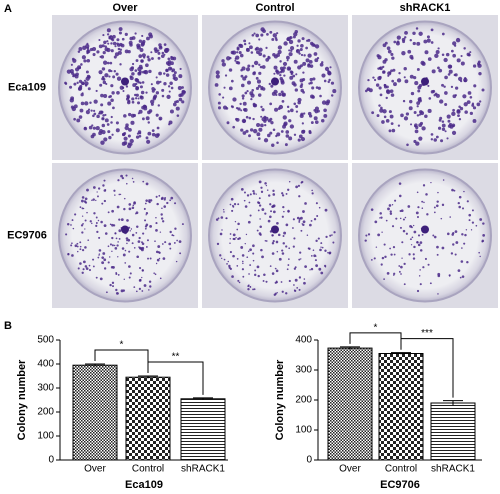 The height and width of the screenshot is (494, 500). Describe the element at coordinates (274, 8) in the screenshot. I see `column-label: Control` at that location.